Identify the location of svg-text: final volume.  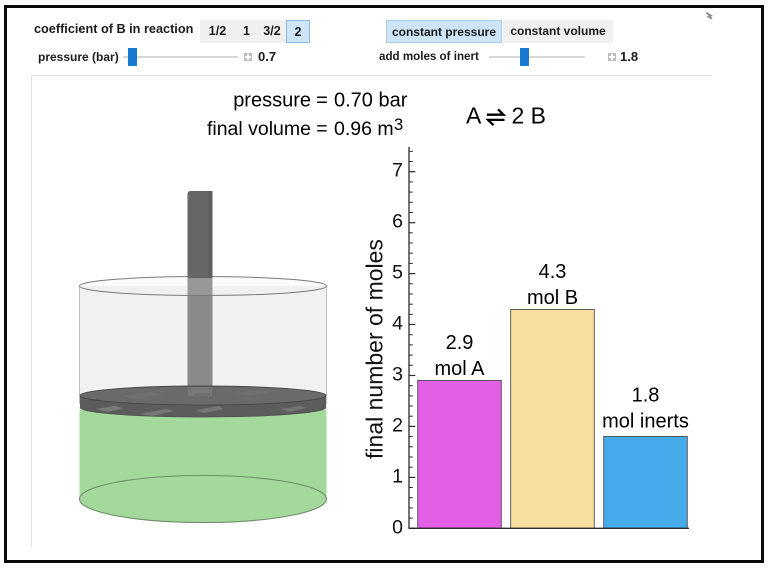
(259, 129).